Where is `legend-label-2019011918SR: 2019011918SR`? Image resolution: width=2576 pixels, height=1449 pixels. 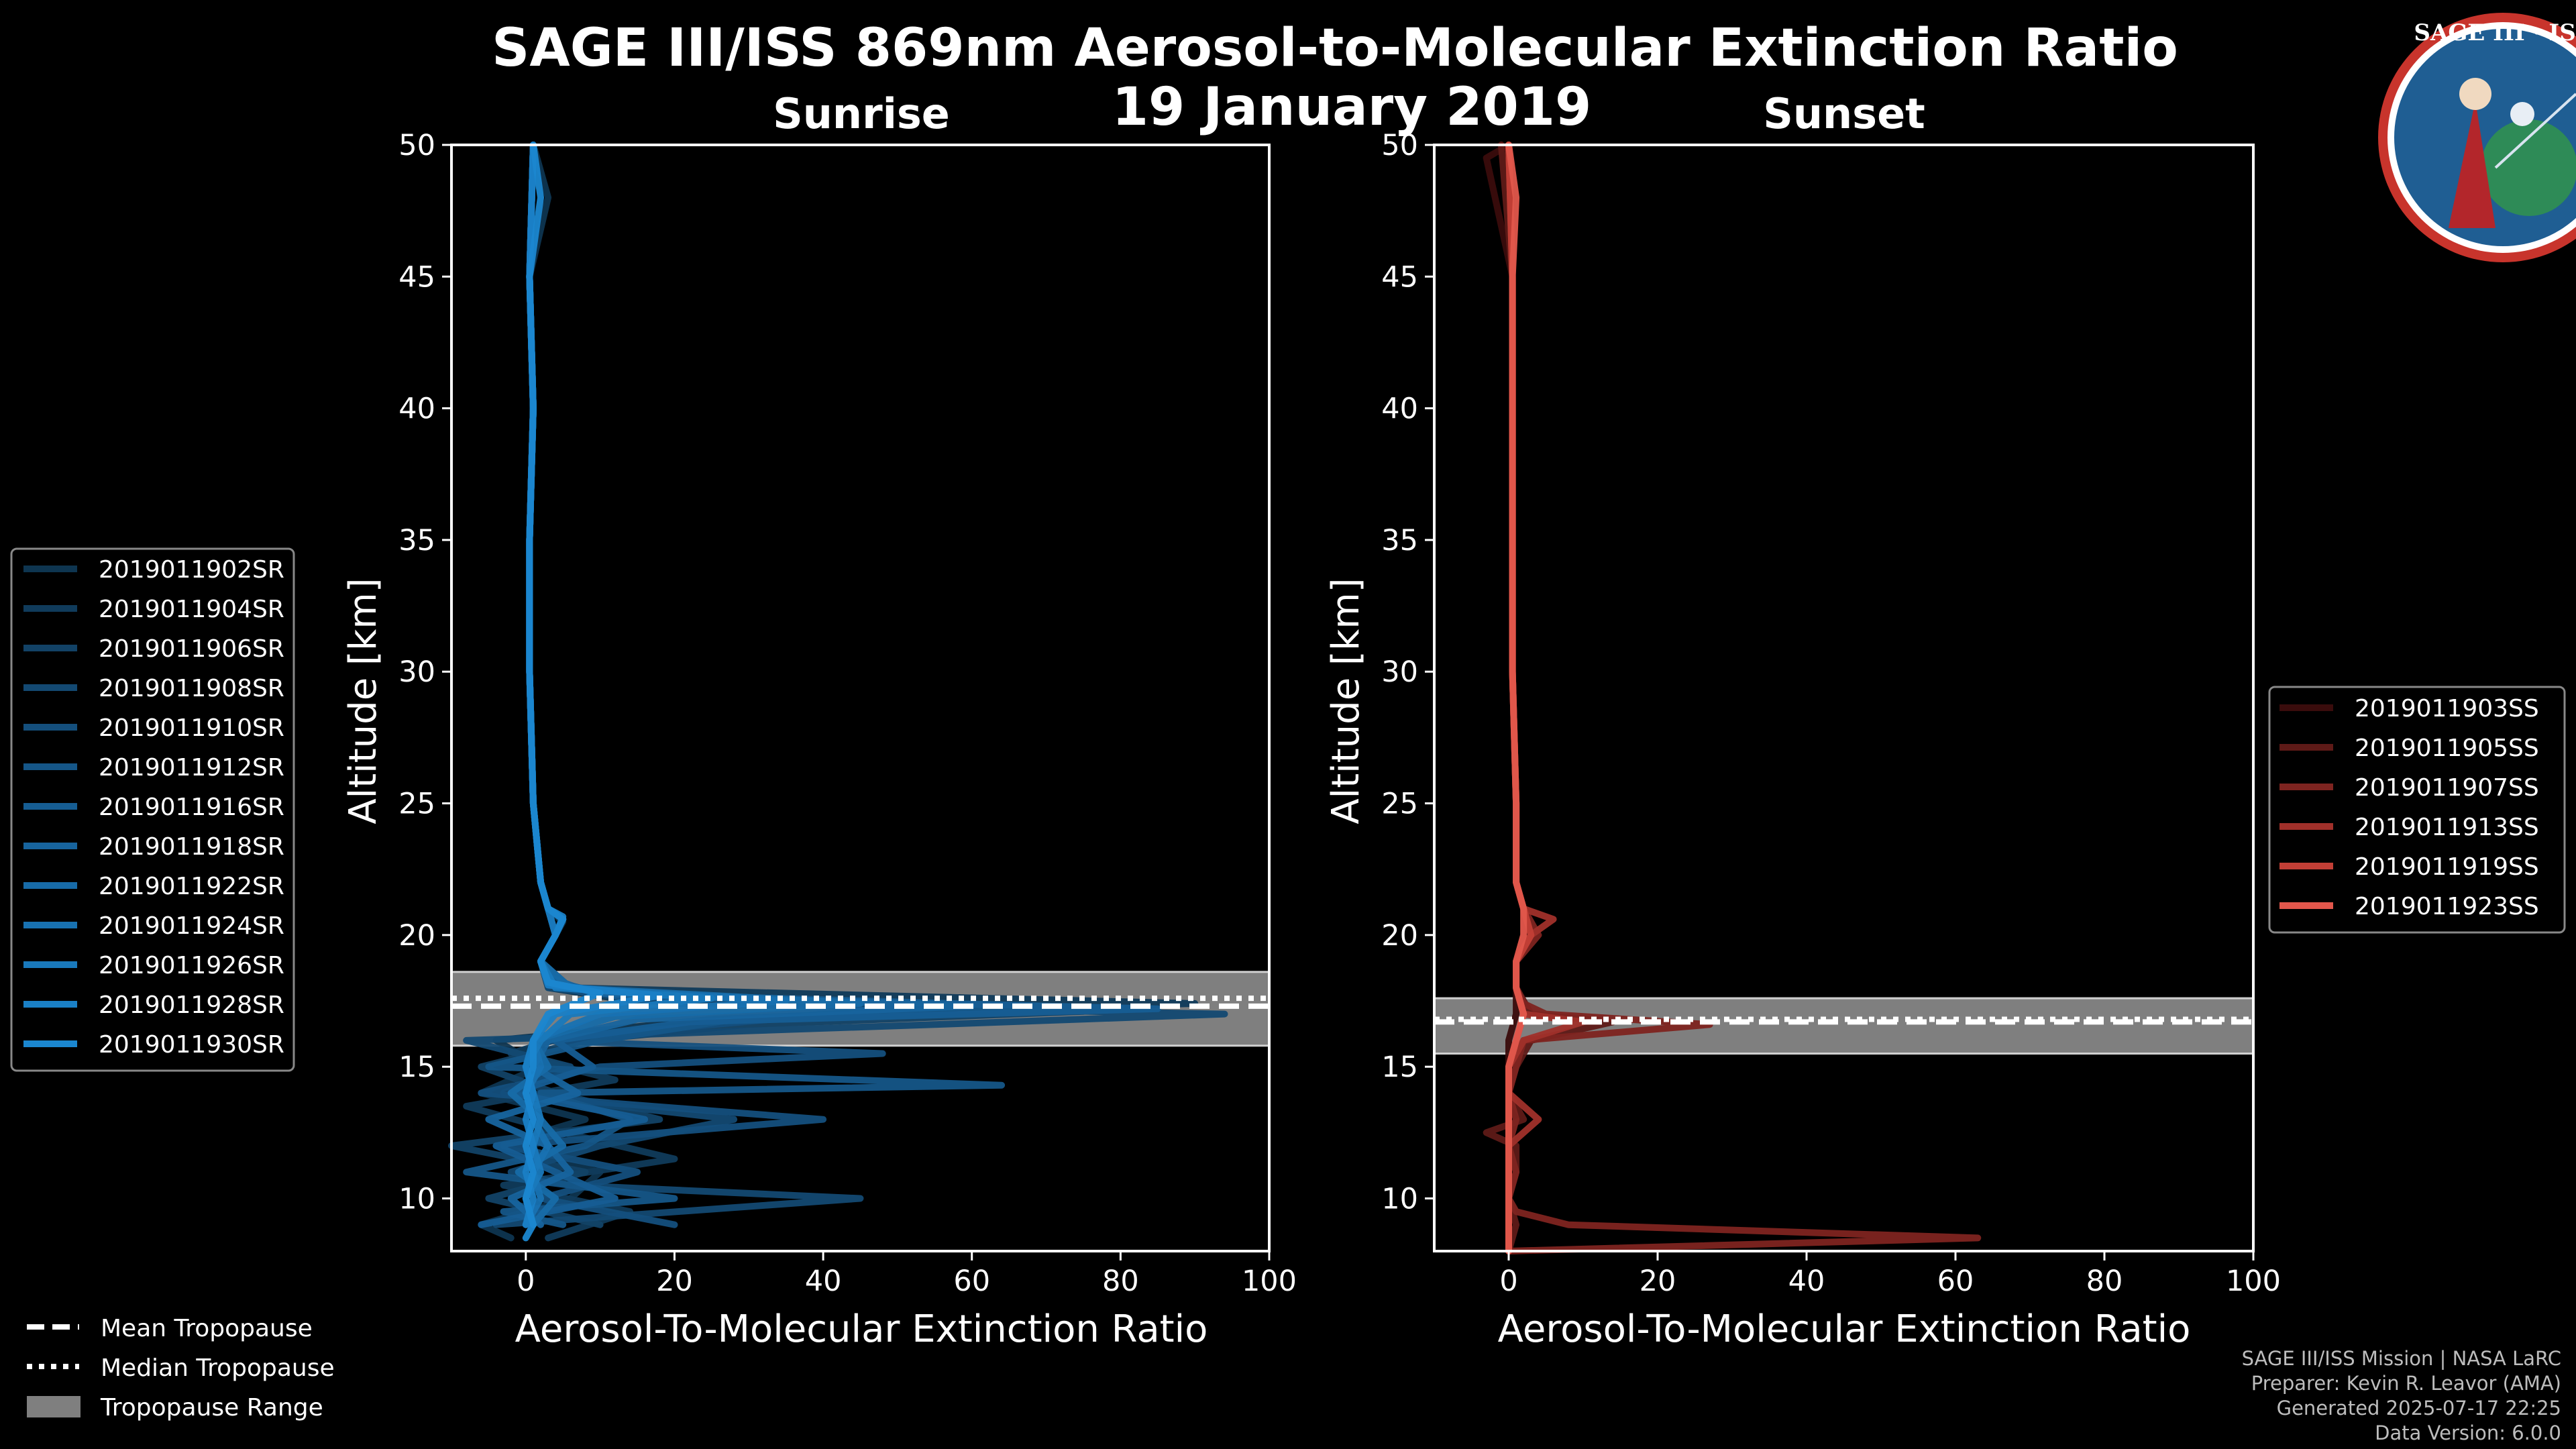
legend-label-2019011918SR: 2019011918SR is located at coordinates (191, 847).